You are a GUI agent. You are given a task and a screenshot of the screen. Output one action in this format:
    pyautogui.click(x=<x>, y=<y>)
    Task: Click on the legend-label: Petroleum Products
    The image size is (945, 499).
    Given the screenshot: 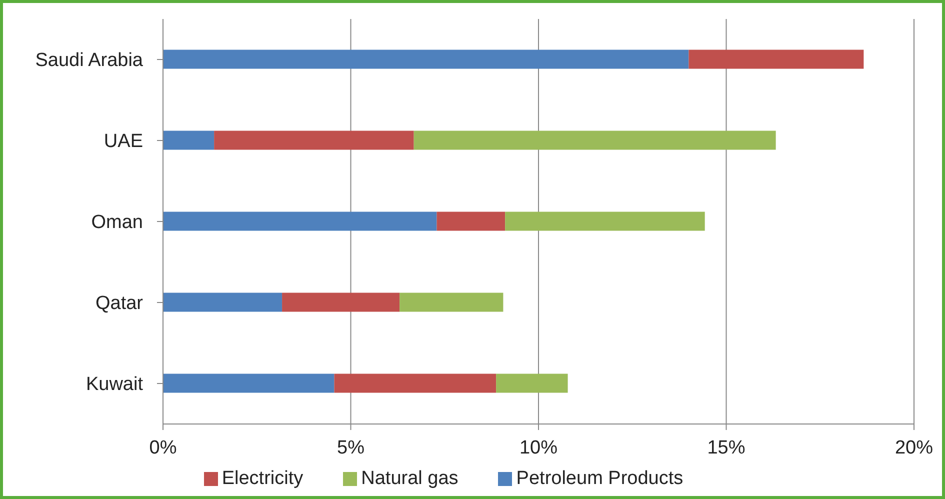 What is the action you would take?
    pyautogui.click(x=600, y=478)
    